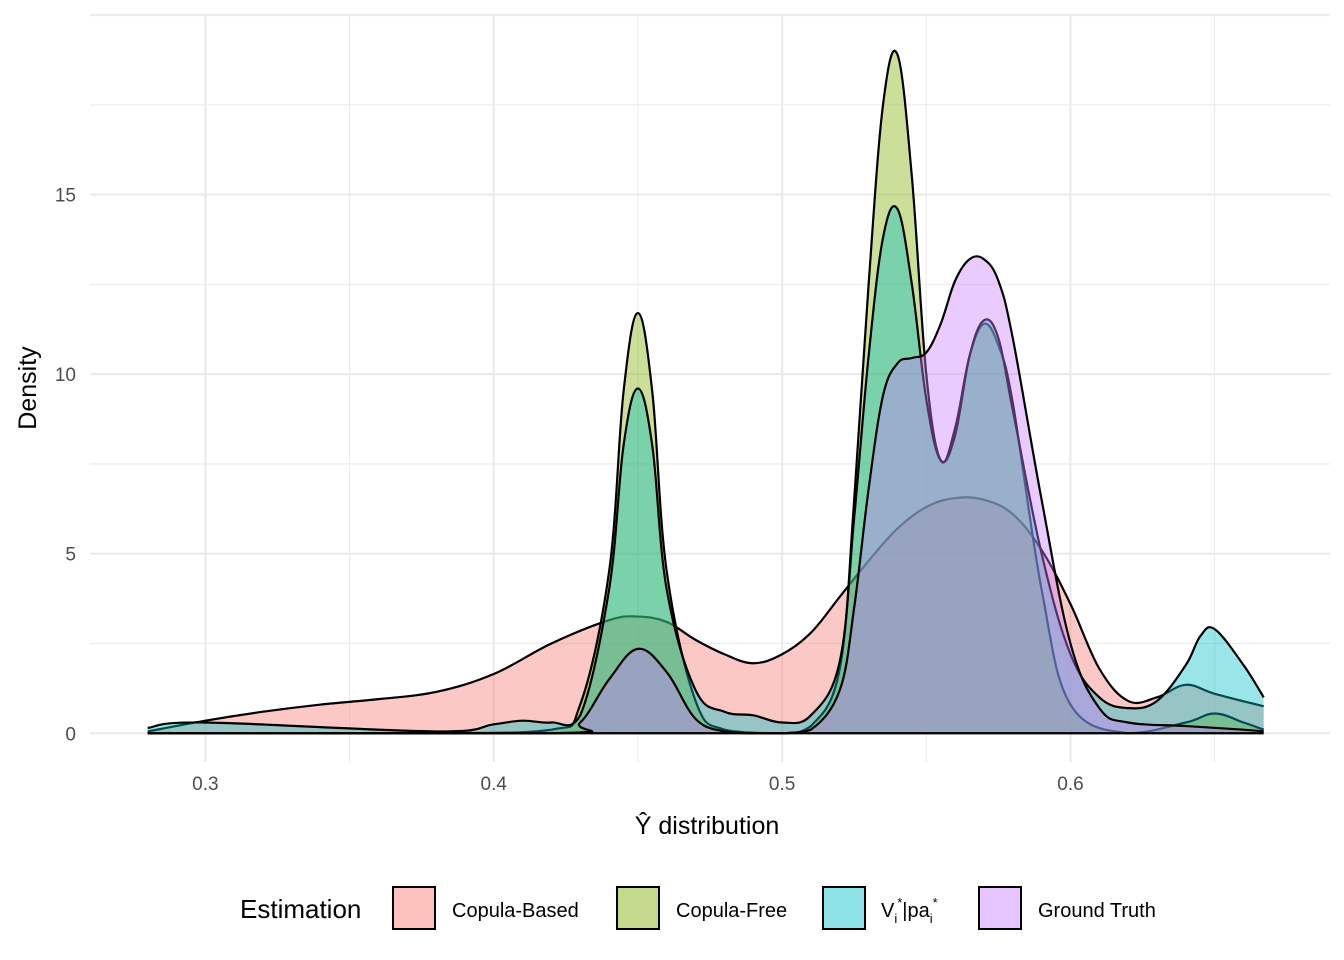  I want to click on legend-key-copula-based, so click(414, 908).